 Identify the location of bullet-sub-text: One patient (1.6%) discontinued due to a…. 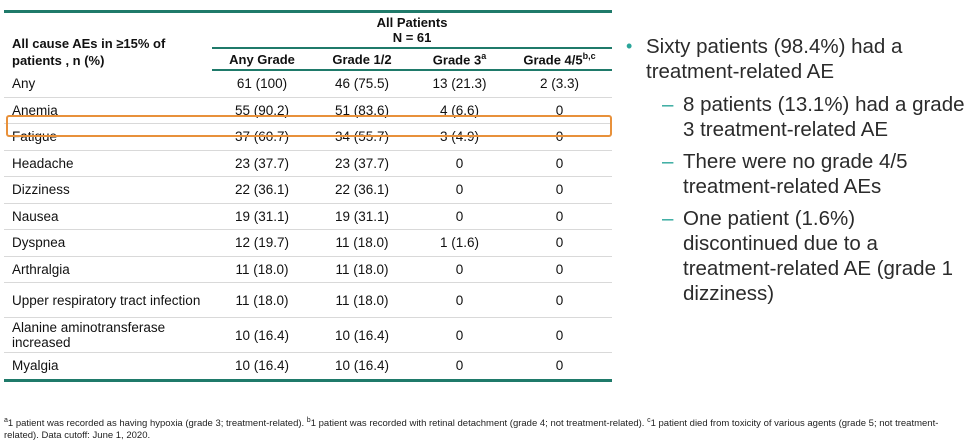
(818, 256).